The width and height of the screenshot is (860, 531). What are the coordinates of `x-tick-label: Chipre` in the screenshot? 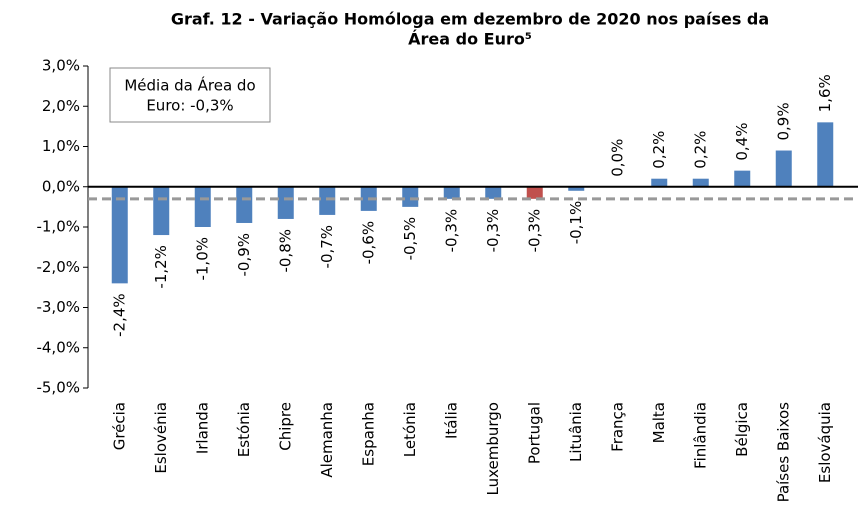 It's located at (285, 426).